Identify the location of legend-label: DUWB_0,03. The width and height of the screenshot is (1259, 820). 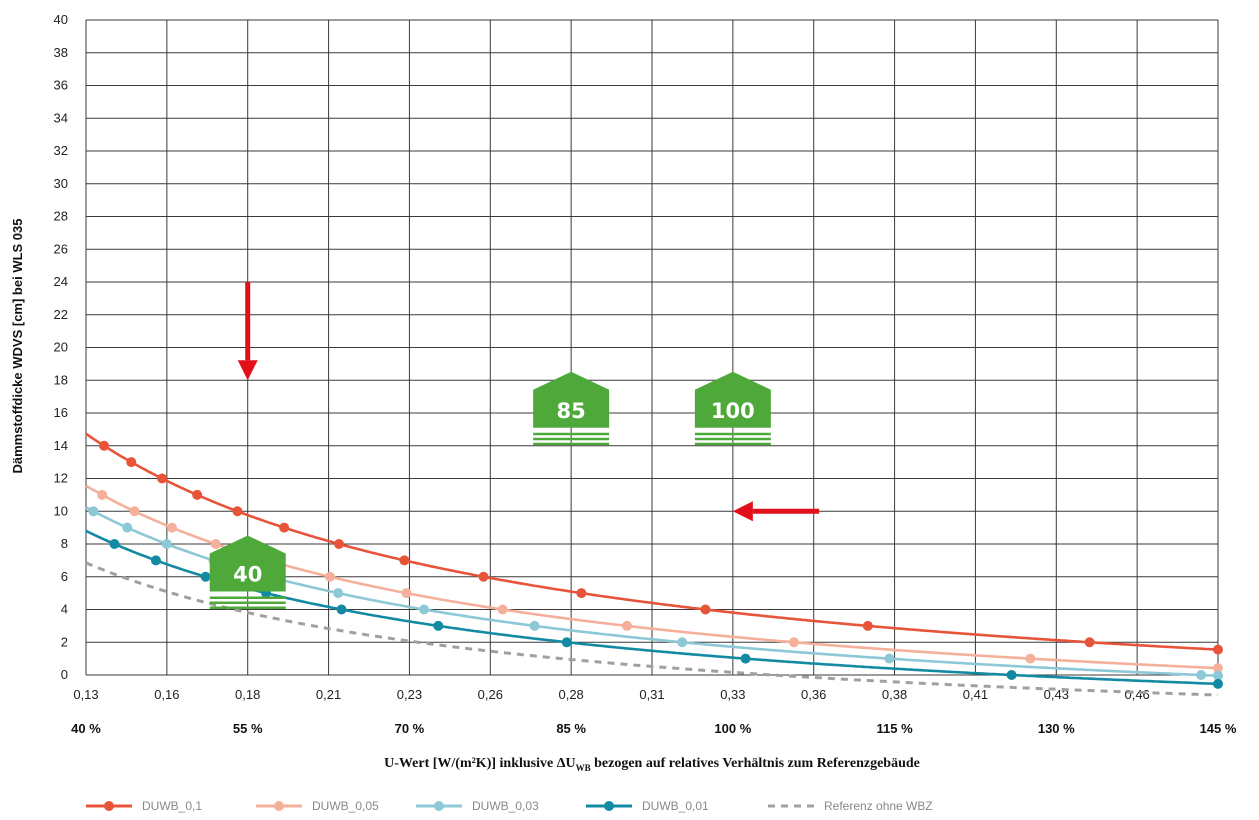
(505, 806).